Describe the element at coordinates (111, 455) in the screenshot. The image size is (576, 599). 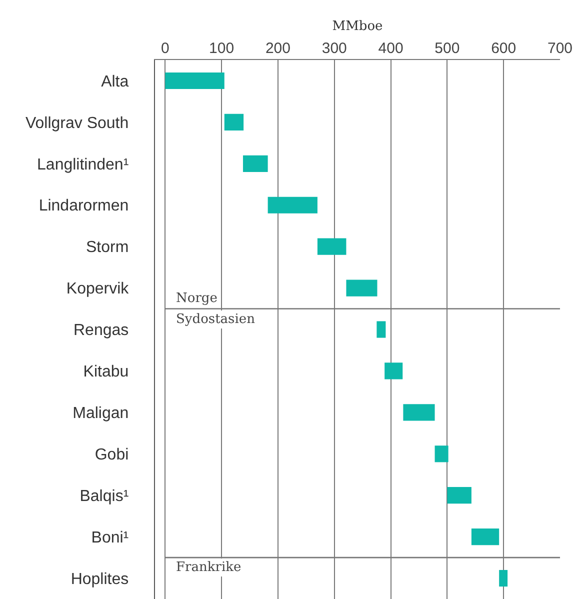
I see `y-tick-label: Gobi` at that location.